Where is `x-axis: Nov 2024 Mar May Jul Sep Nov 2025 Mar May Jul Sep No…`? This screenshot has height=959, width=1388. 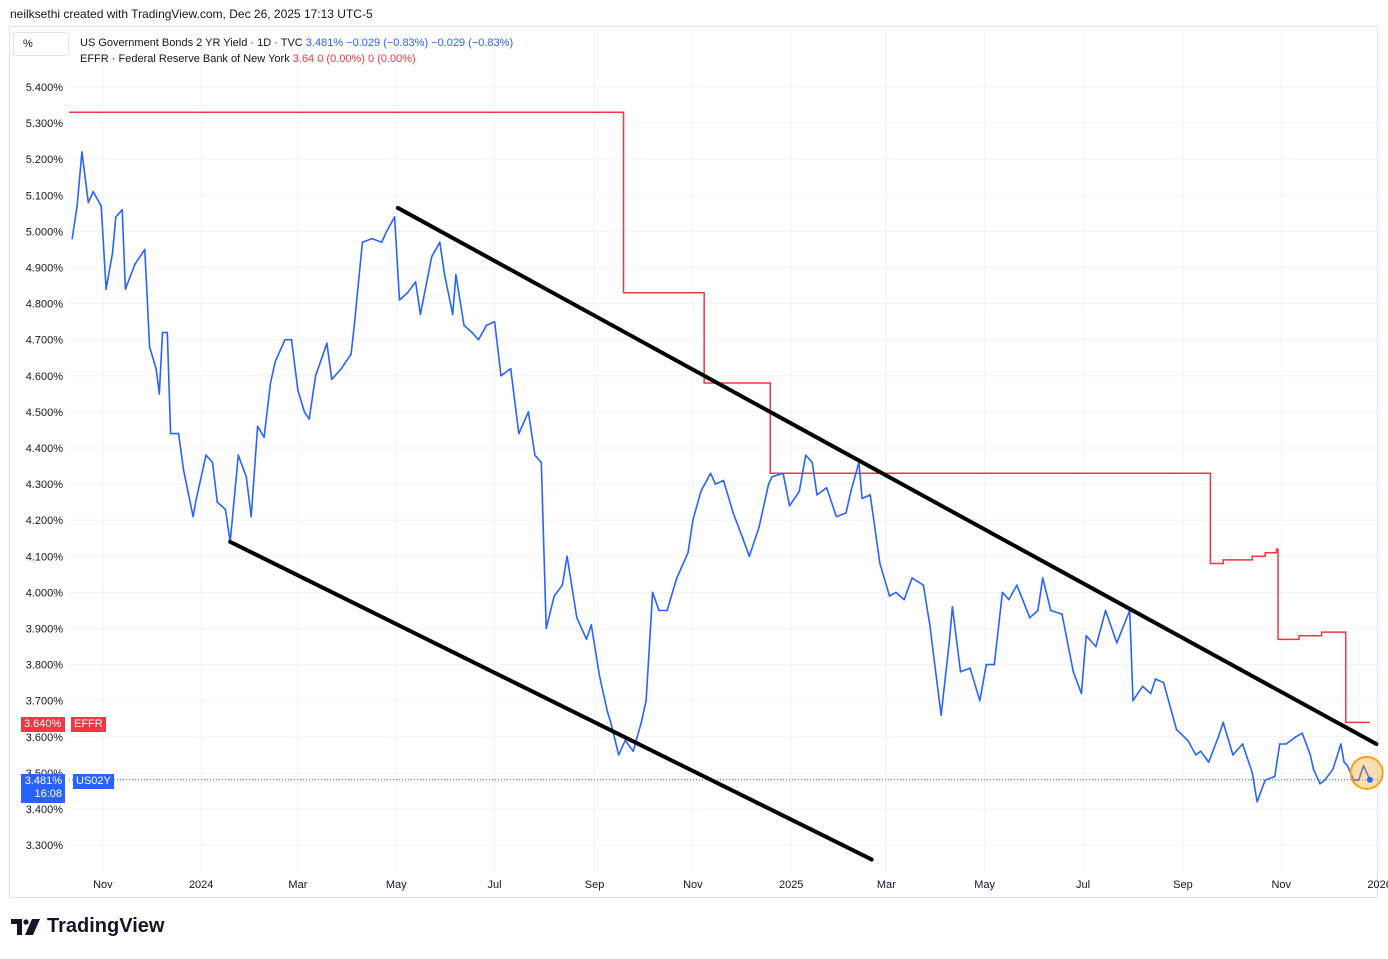 x-axis: Nov 2024 Mar May Jul Sep Nov 2025 Mar May Jul Sep No… is located at coordinates (740, 885).